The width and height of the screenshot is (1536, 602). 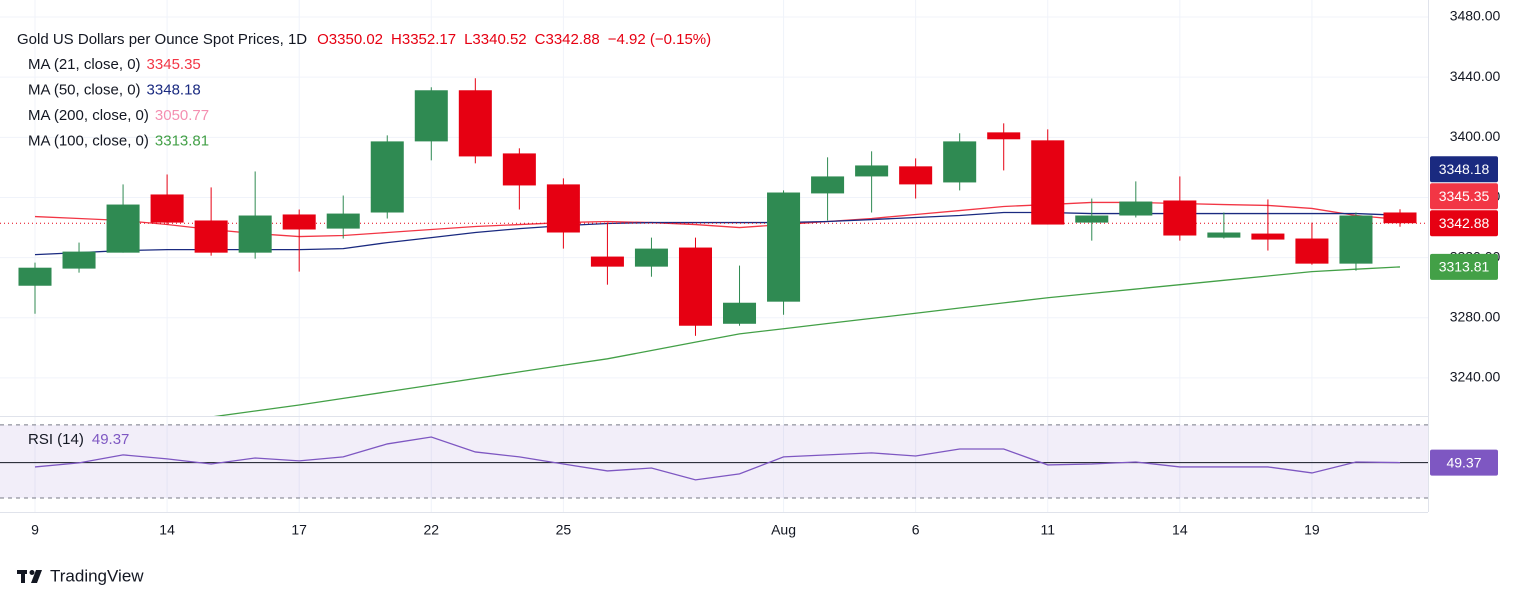 I want to click on brand-logo, so click(x=29, y=576).